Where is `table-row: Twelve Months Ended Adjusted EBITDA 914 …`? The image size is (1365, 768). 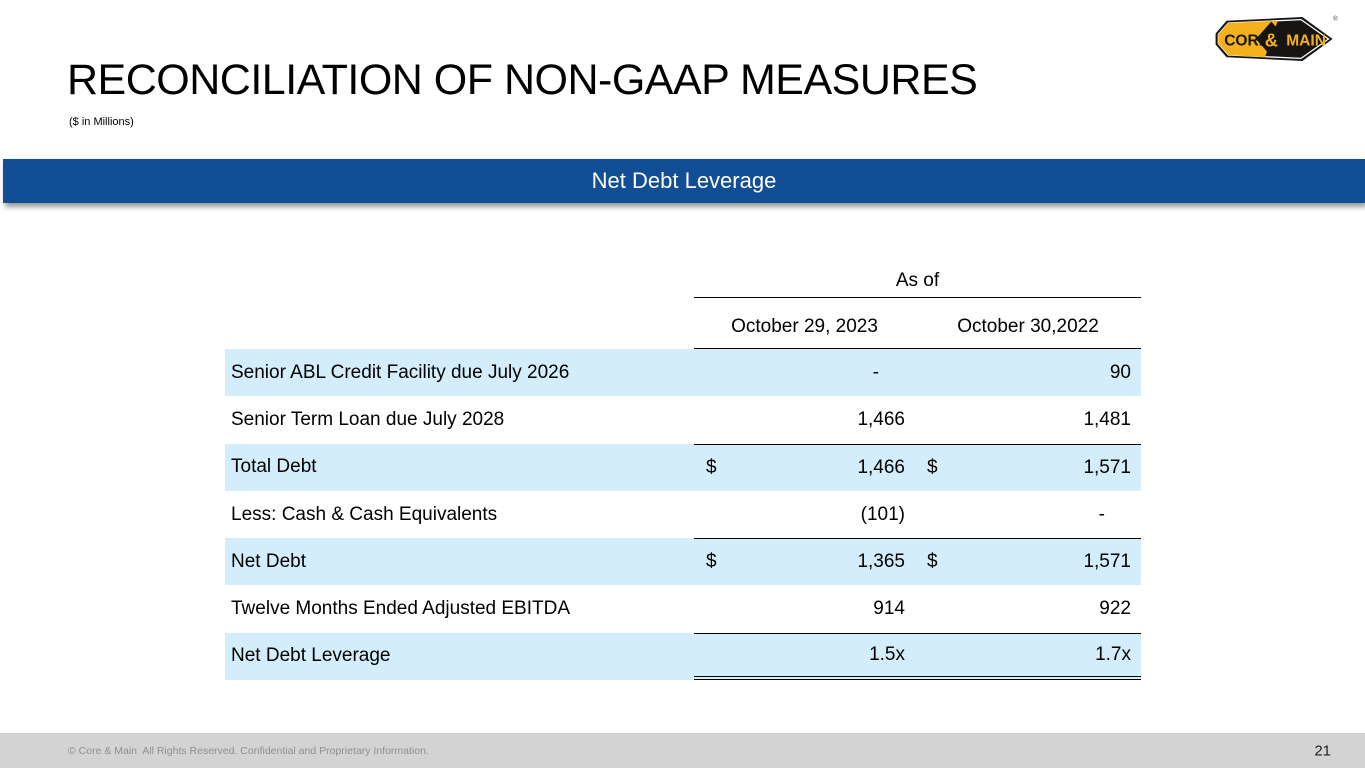
table-row: Twelve Months Ended Adjusted EBITDA 914 … is located at coordinates (683, 608).